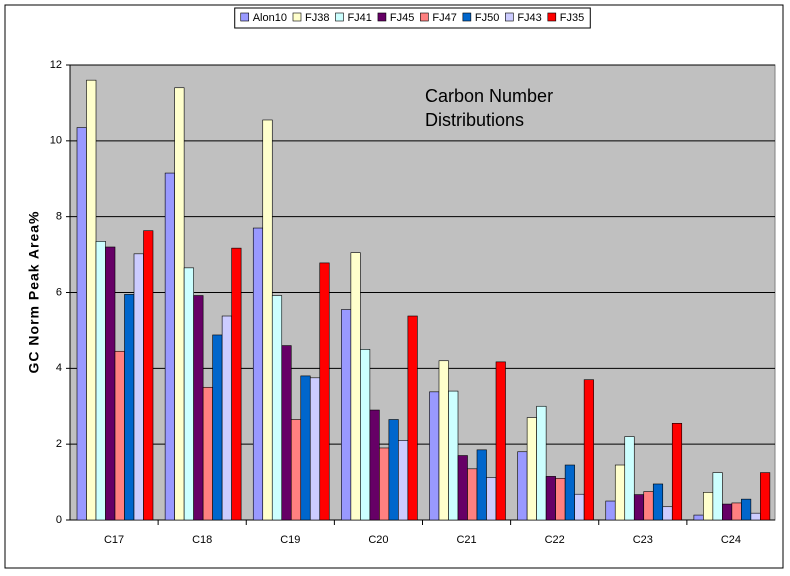 This screenshot has width=790, height=576. What do you see at coordinates (555, 540) in the screenshot?
I see `x-tick-label: C22` at bounding box center [555, 540].